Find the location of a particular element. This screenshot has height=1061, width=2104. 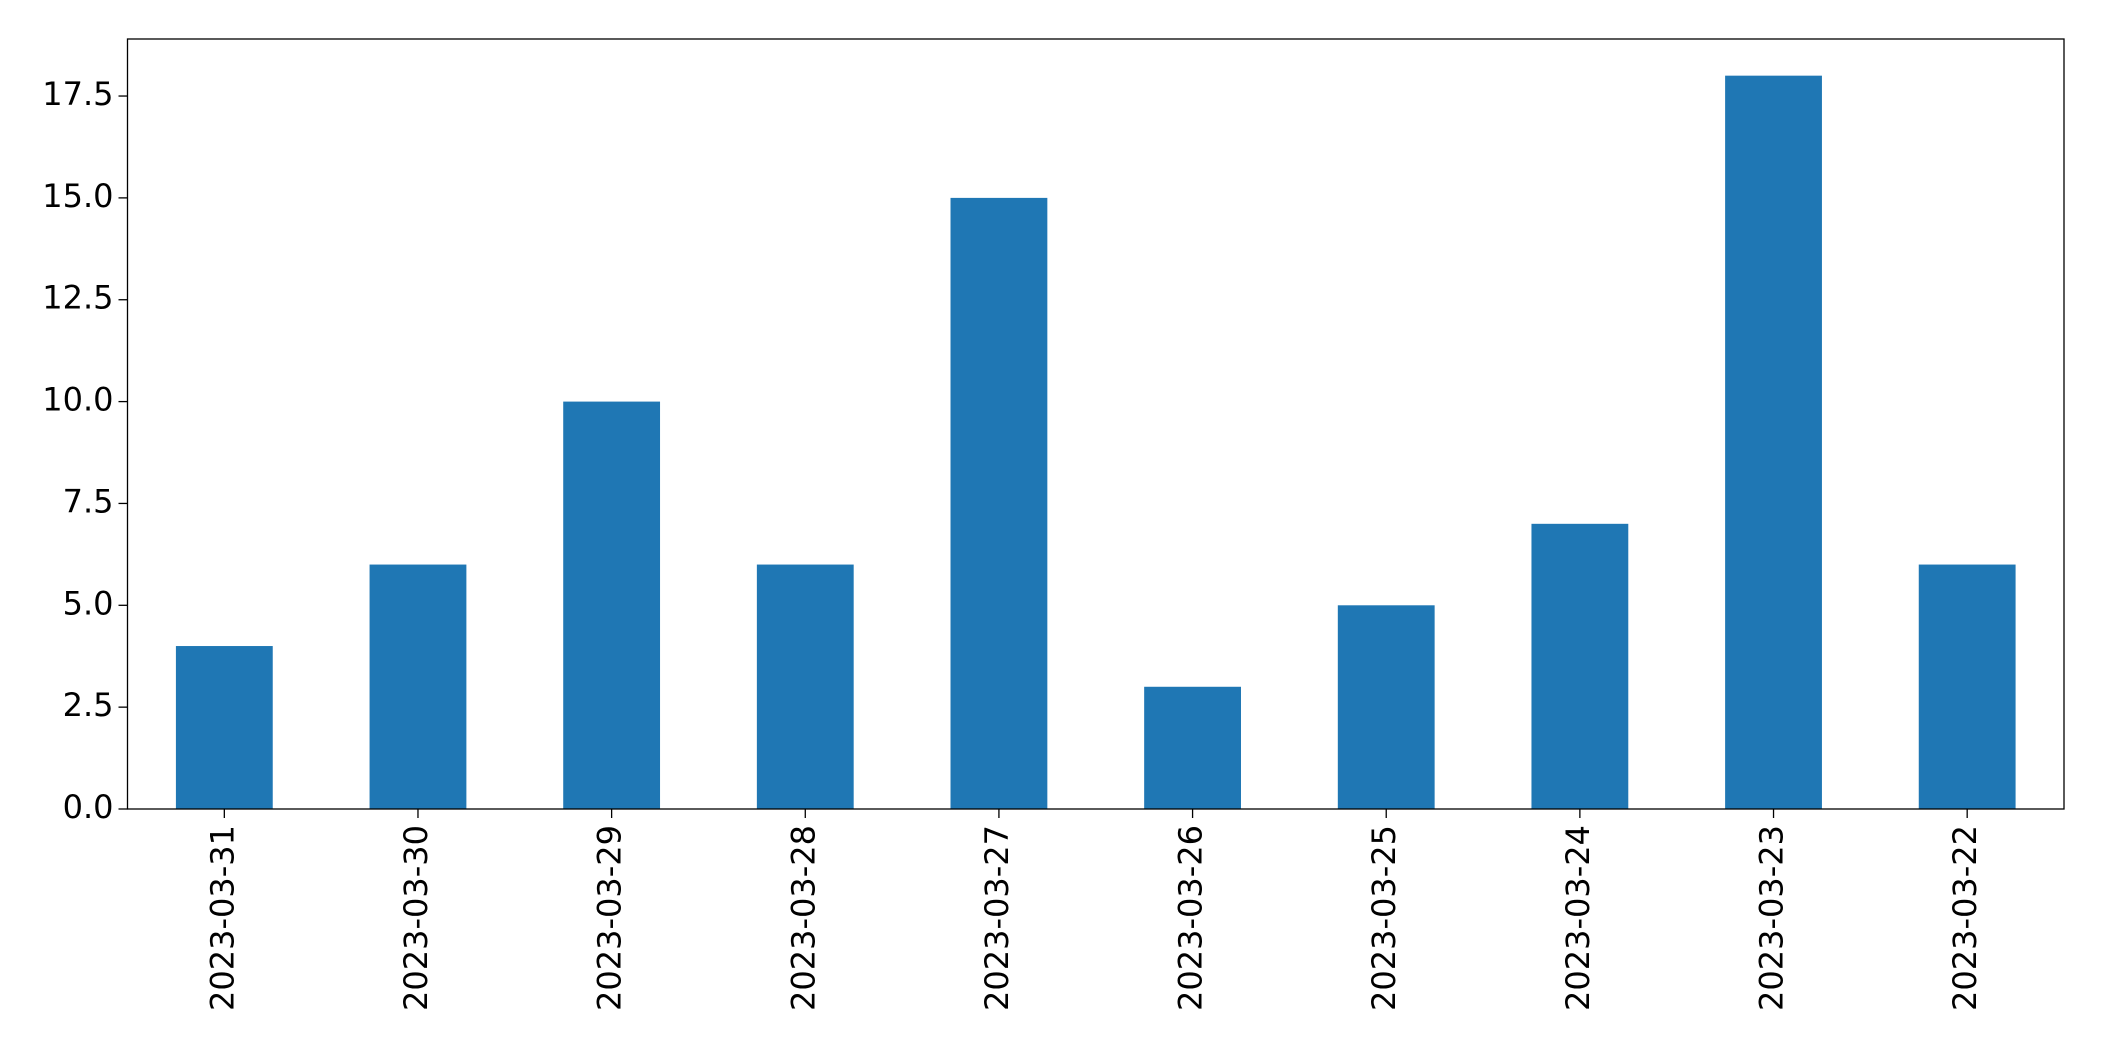

y-tick-label: 12.5 is located at coordinates (77, 298).